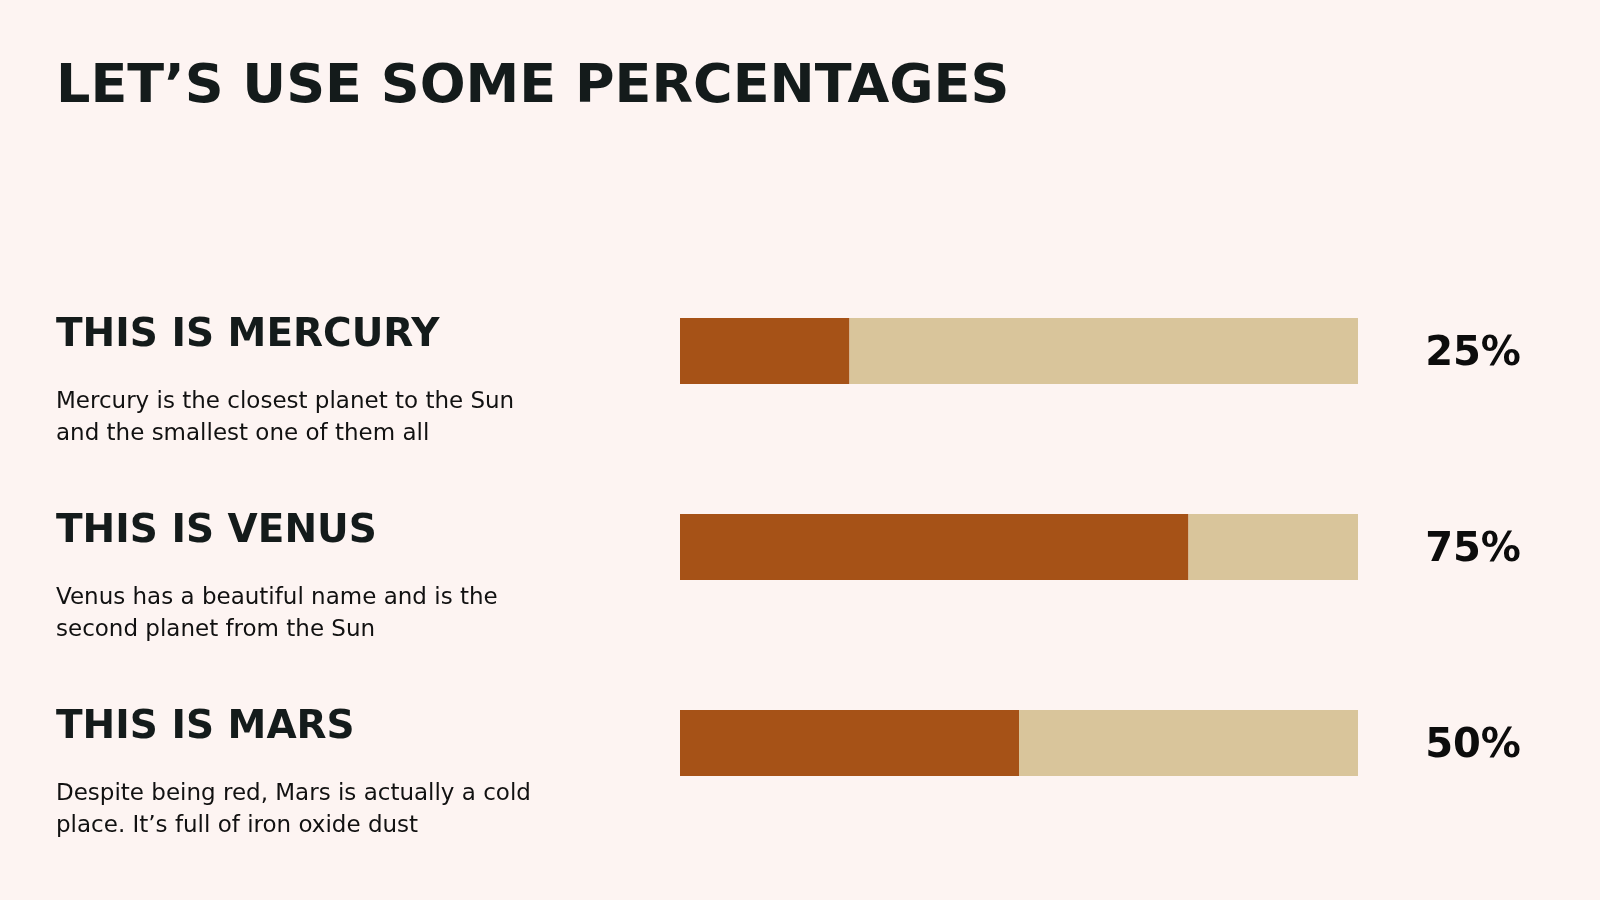 This screenshot has height=900, width=1600. Describe the element at coordinates (205, 724) in the screenshot. I see `y-tick-label: THIS IS MARS` at that location.